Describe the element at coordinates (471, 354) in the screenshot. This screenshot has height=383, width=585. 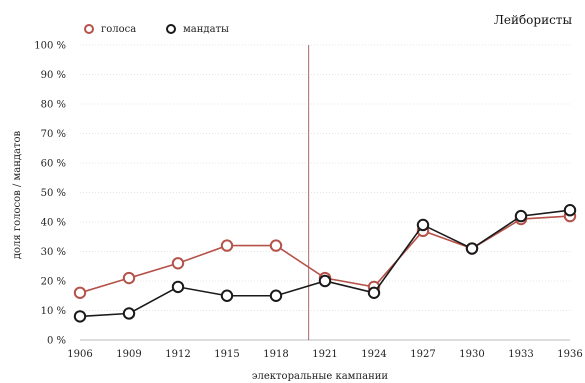
I see `x-tick-label: 1930` at that location.